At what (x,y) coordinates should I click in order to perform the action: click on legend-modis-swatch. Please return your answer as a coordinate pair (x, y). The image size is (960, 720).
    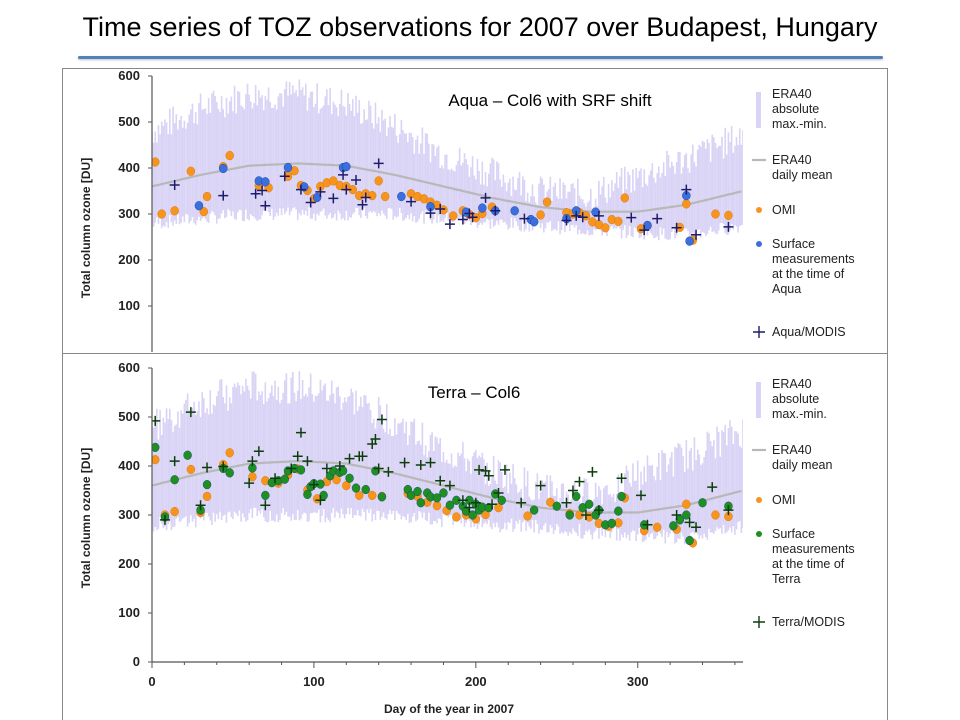
    Looking at the image, I should click on (759, 332).